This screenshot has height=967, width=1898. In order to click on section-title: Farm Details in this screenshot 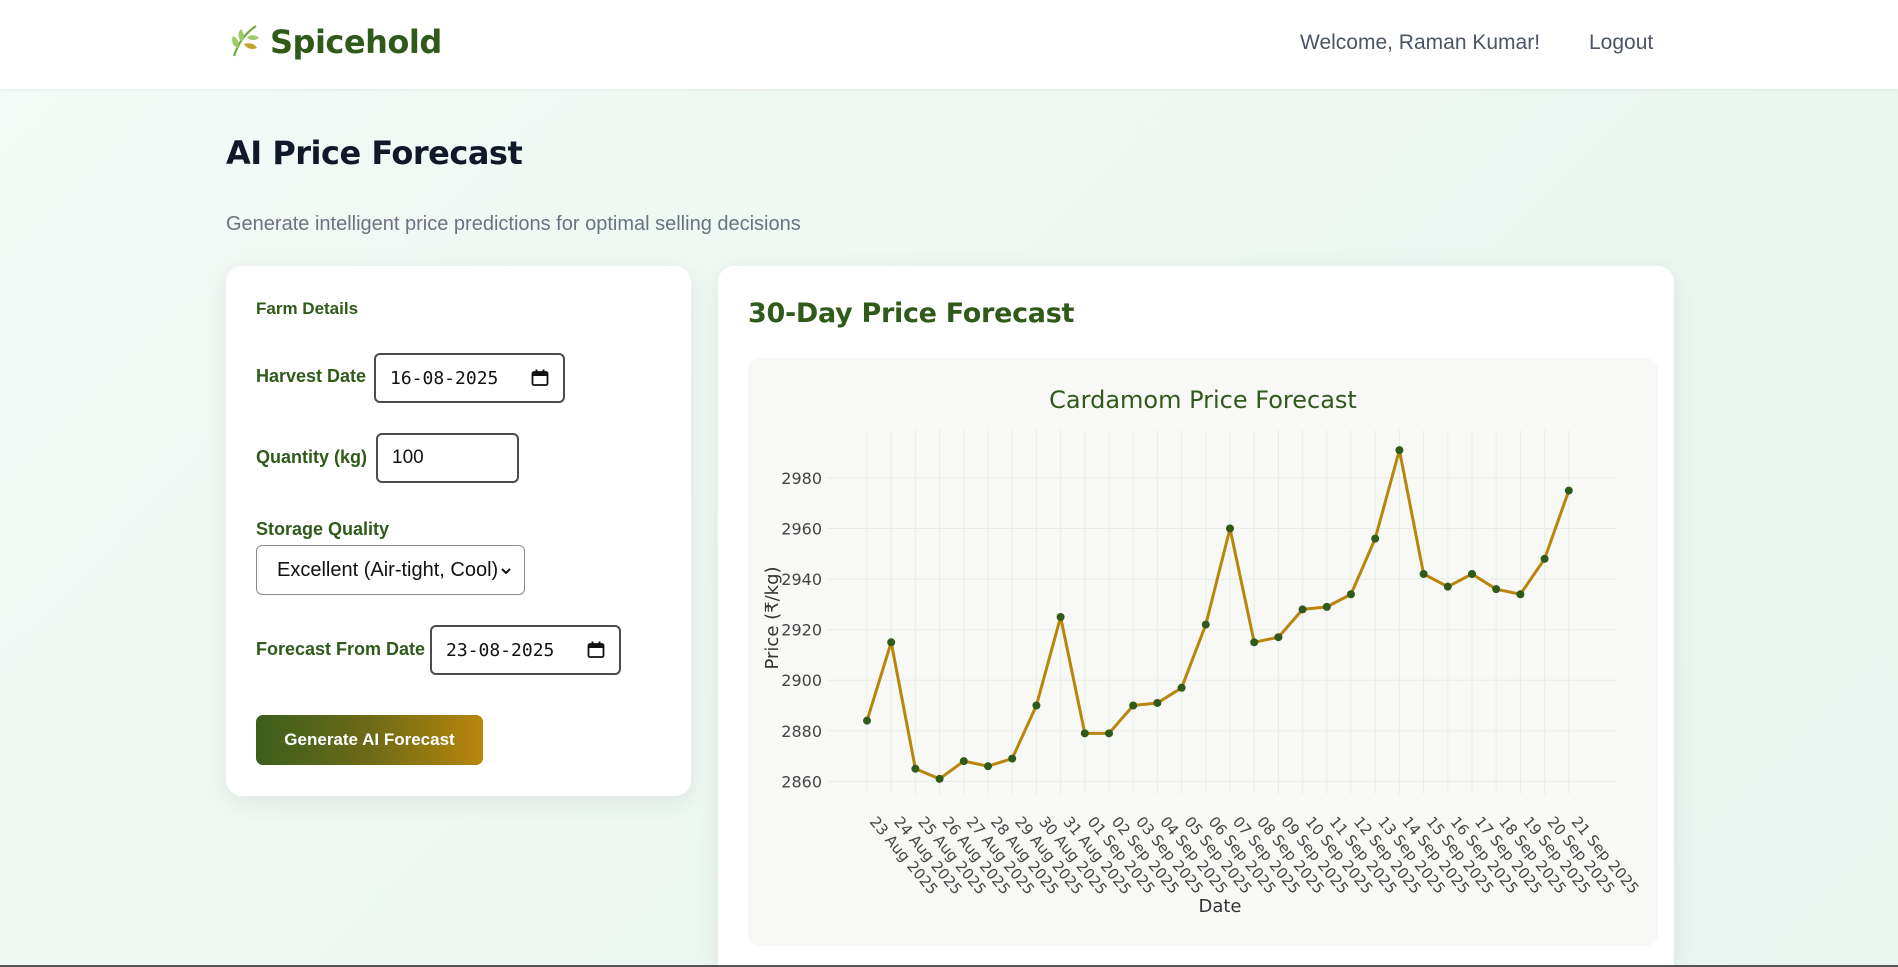, I will do `click(307, 308)`.